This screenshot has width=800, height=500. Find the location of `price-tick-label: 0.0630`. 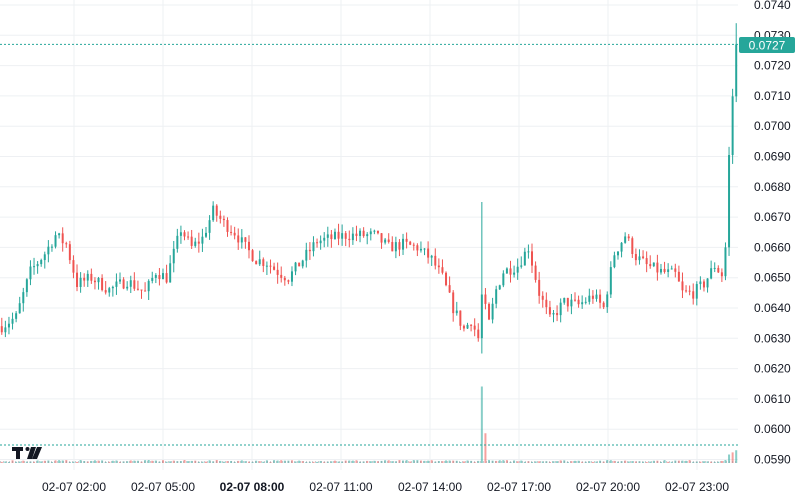

price-tick-label: 0.0630 is located at coordinates (772, 338).